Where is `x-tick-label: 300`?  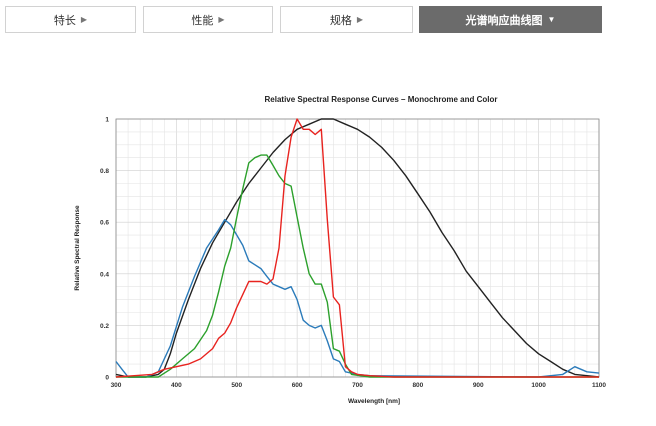
x-tick-label: 300 is located at coordinates (116, 385).